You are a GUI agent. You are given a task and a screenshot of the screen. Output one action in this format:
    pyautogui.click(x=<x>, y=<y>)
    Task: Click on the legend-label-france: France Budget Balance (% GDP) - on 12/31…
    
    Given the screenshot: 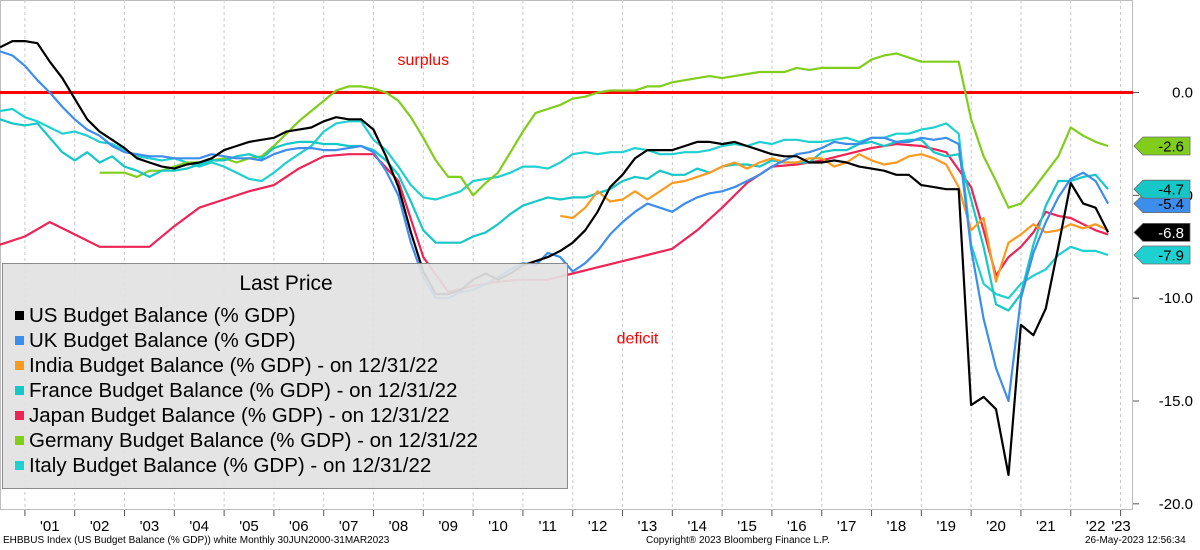 What is the action you would take?
    pyautogui.click(x=243, y=390)
    